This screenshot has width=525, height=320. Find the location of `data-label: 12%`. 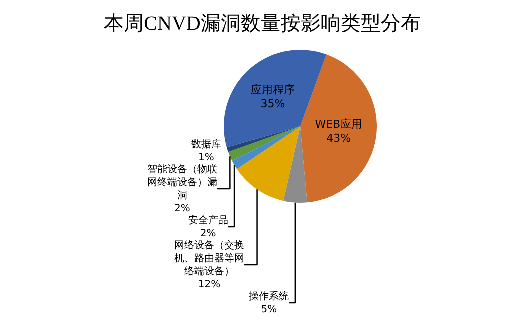

data-label: 12% is located at coordinates (209, 285).